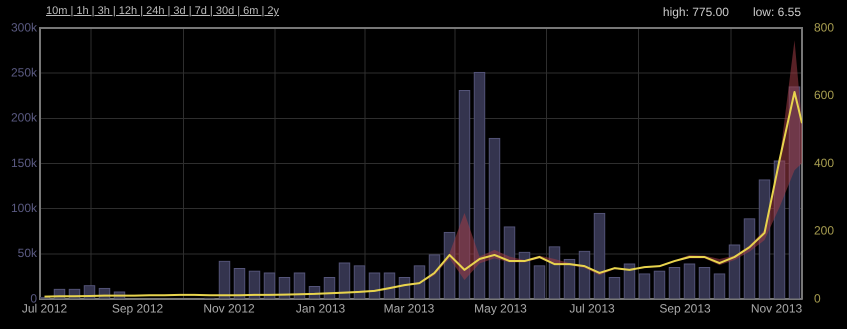 This screenshot has width=847, height=329. Describe the element at coordinates (824, 95) in the screenshot. I see `y2-tick-label: 600` at that location.